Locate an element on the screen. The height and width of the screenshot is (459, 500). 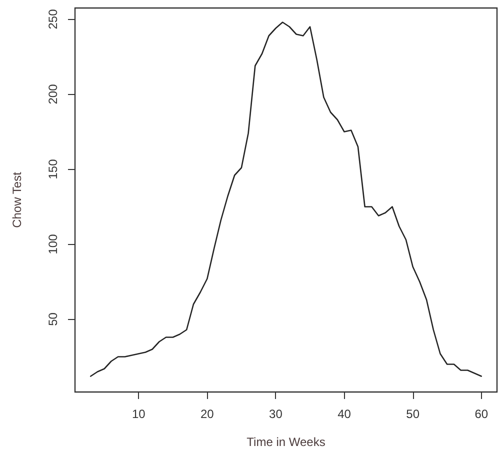
y-tick-label: 100 is located at coordinates (53, 244).